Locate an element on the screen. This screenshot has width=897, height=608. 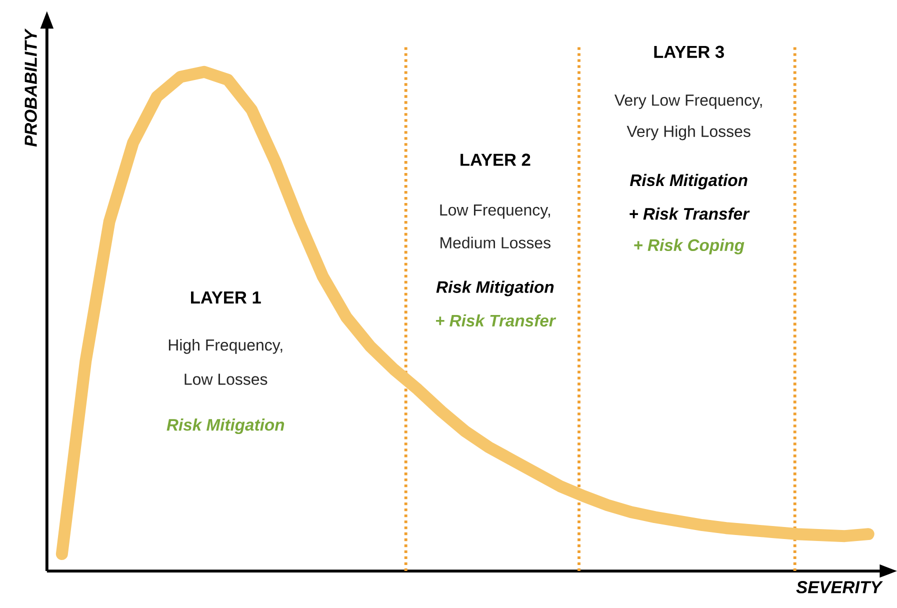
annotation: Very High Losses is located at coordinates (688, 132).